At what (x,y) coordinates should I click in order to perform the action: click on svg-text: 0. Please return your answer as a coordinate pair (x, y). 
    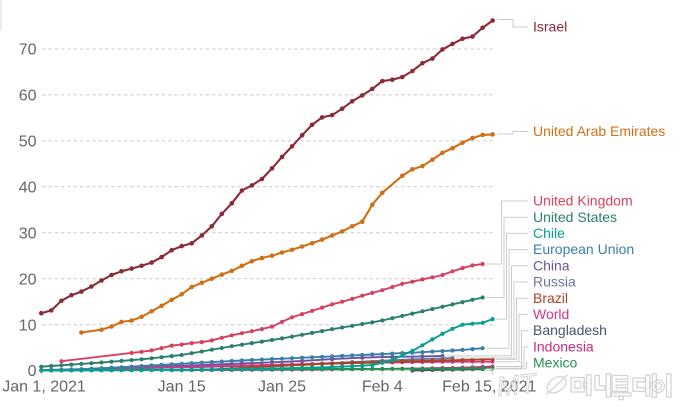
    Looking at the image, I should click on (32, 371).